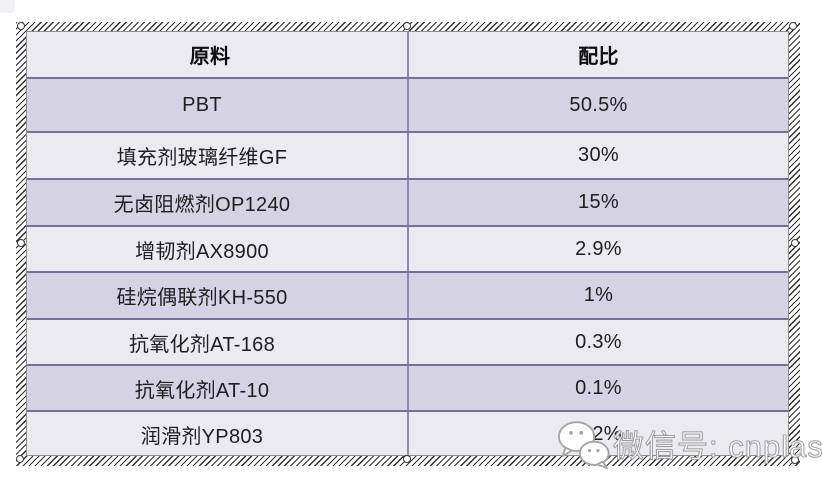 This screenshot has height=484, width=822. Describe the element at coordinates (21, 26) in the screenshot. I see `resize-handle-top-left` at that location.